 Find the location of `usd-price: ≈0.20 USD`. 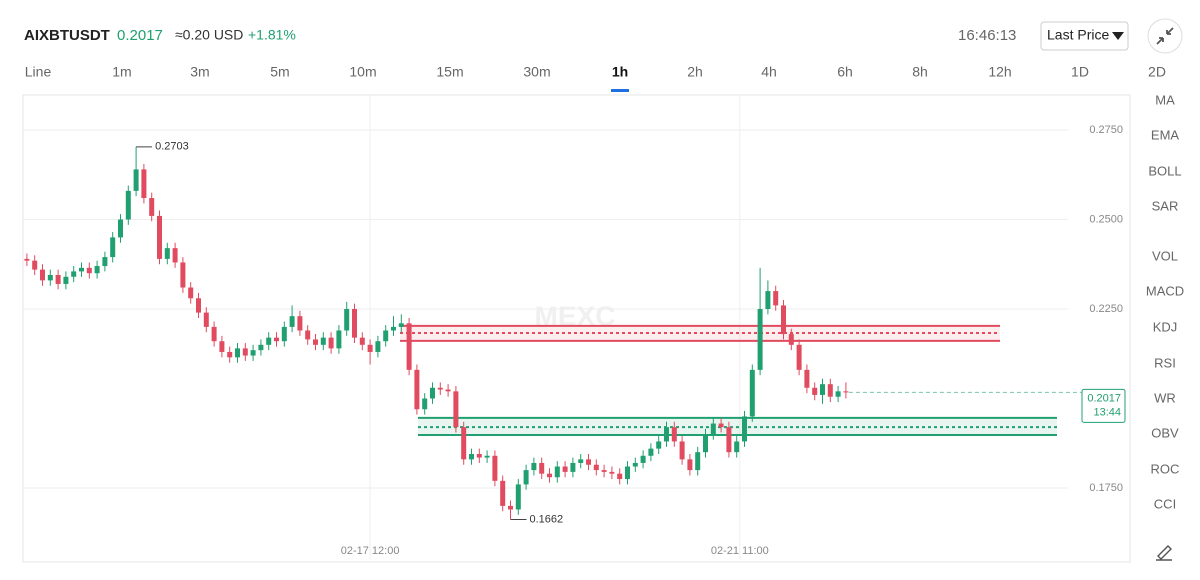

usd-price: ≈0.20 USD is located at coordinates (209, 35).